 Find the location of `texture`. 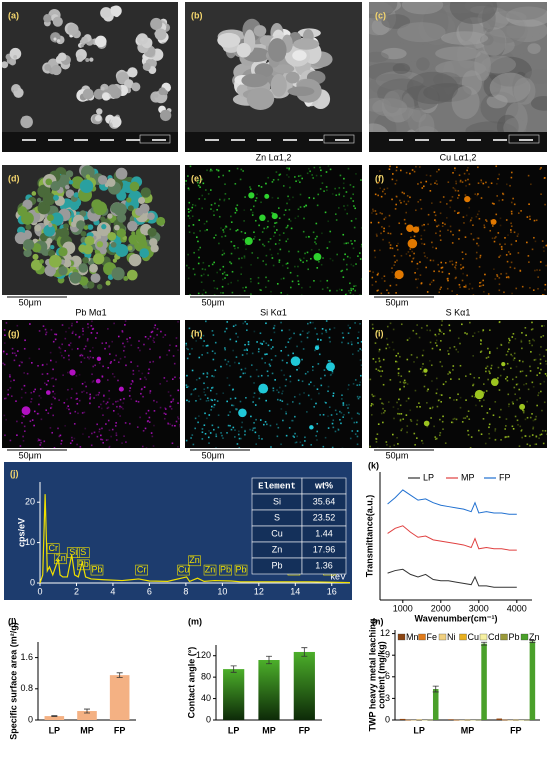

texture is located at coordinates (379, 57).